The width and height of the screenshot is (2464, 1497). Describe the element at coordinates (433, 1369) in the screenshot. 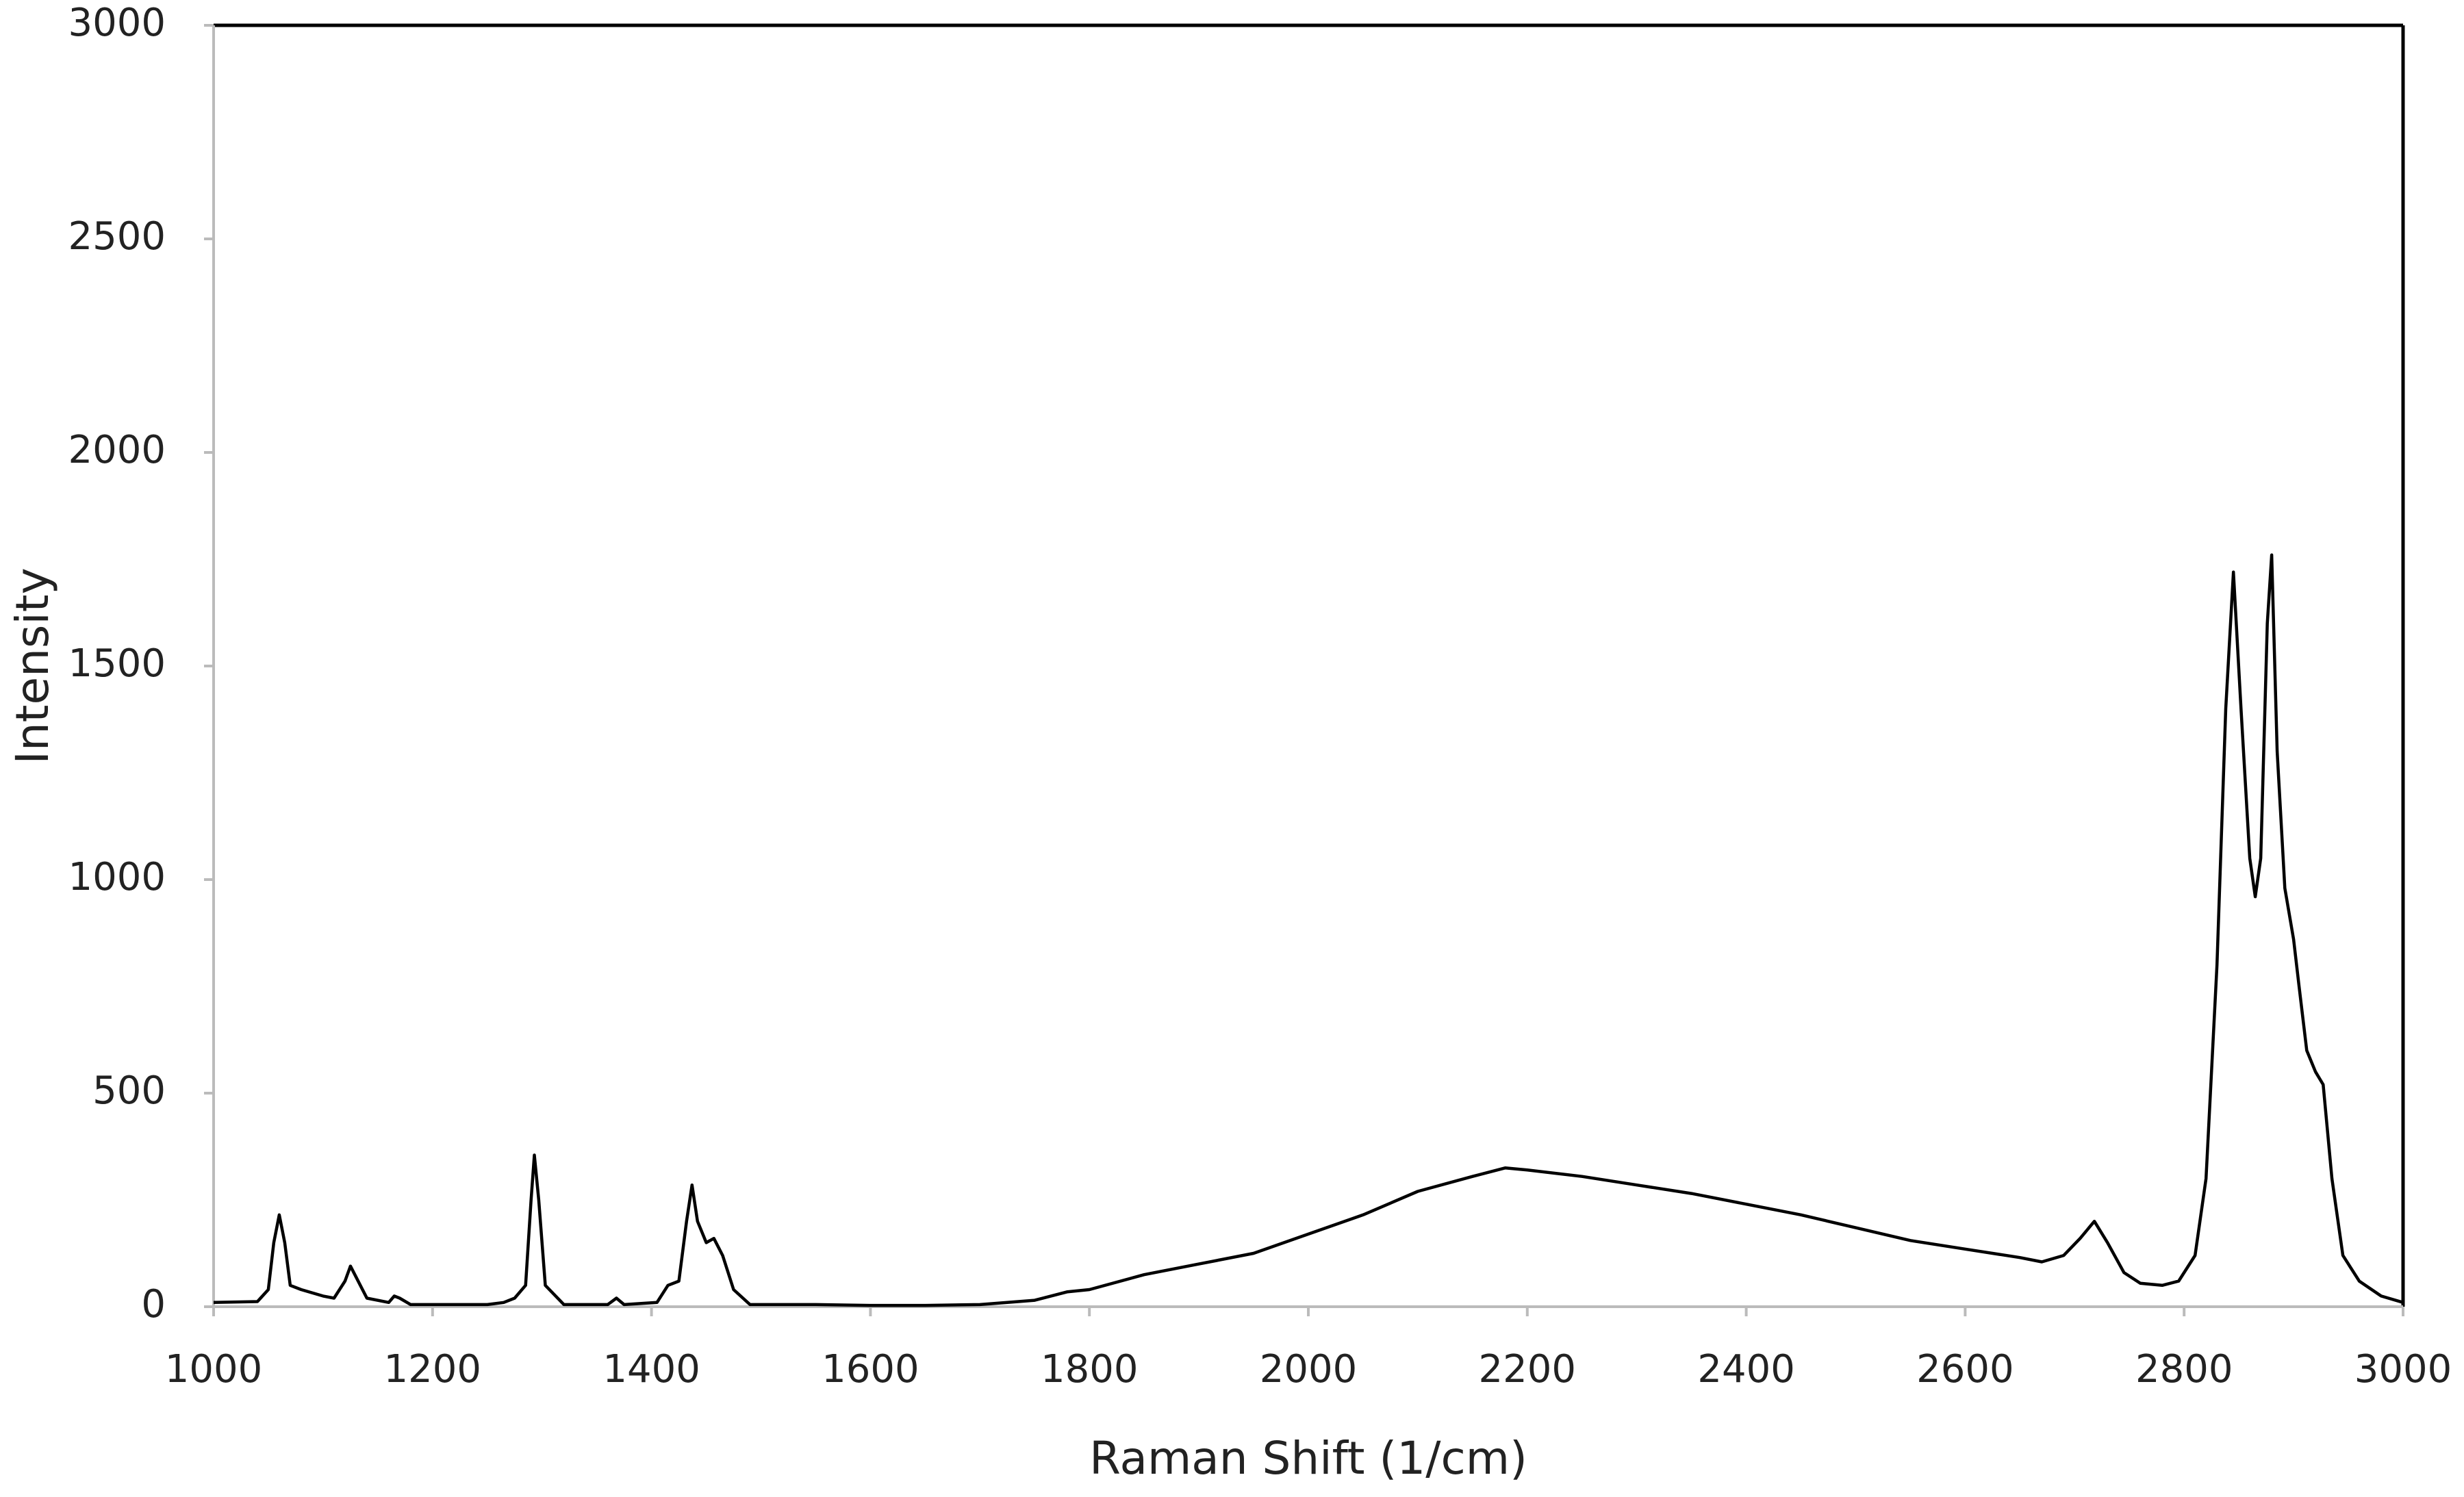

I see `x-tick-label: 1200` at that location.